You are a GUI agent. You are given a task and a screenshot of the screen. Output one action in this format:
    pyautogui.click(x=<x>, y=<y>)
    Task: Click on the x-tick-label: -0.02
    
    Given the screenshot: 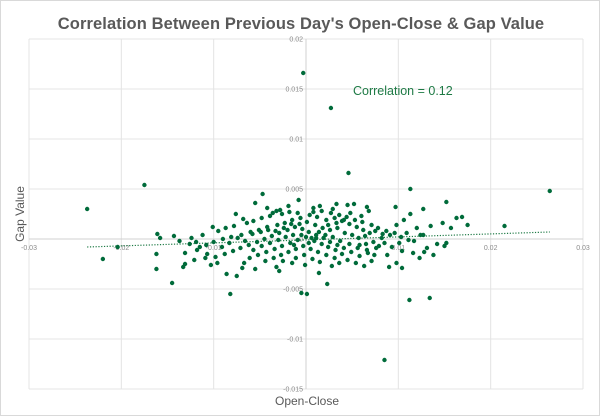 What is the action you would take?
    pyautogui.click(x=121, y=248)
    